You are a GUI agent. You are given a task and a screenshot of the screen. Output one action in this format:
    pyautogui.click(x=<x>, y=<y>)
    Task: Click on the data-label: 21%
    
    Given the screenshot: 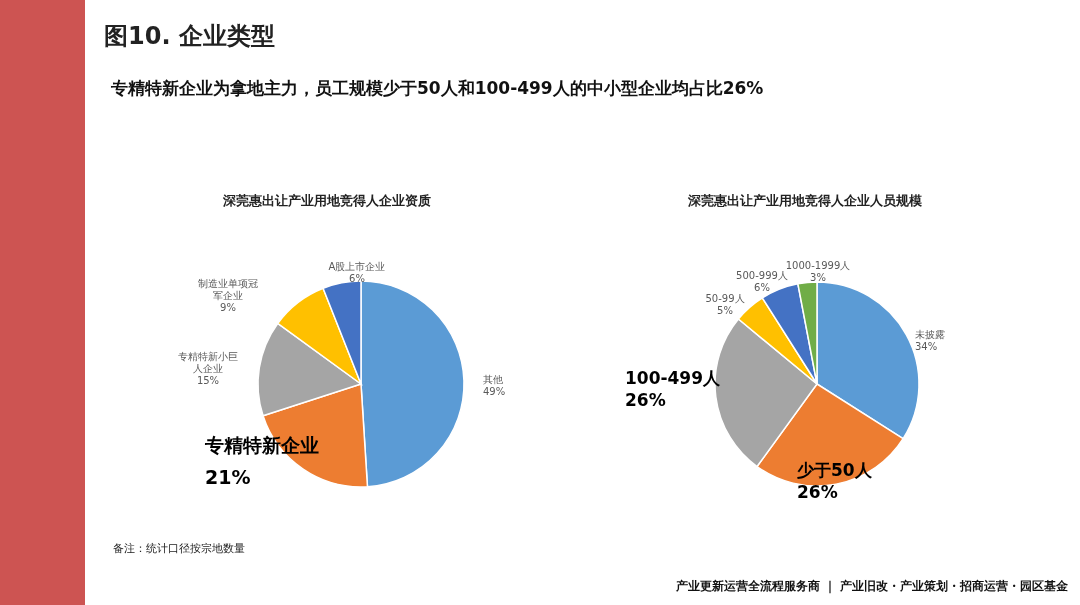 What is the action you would take?
    pyautogui.click(x=228, y=477)
    